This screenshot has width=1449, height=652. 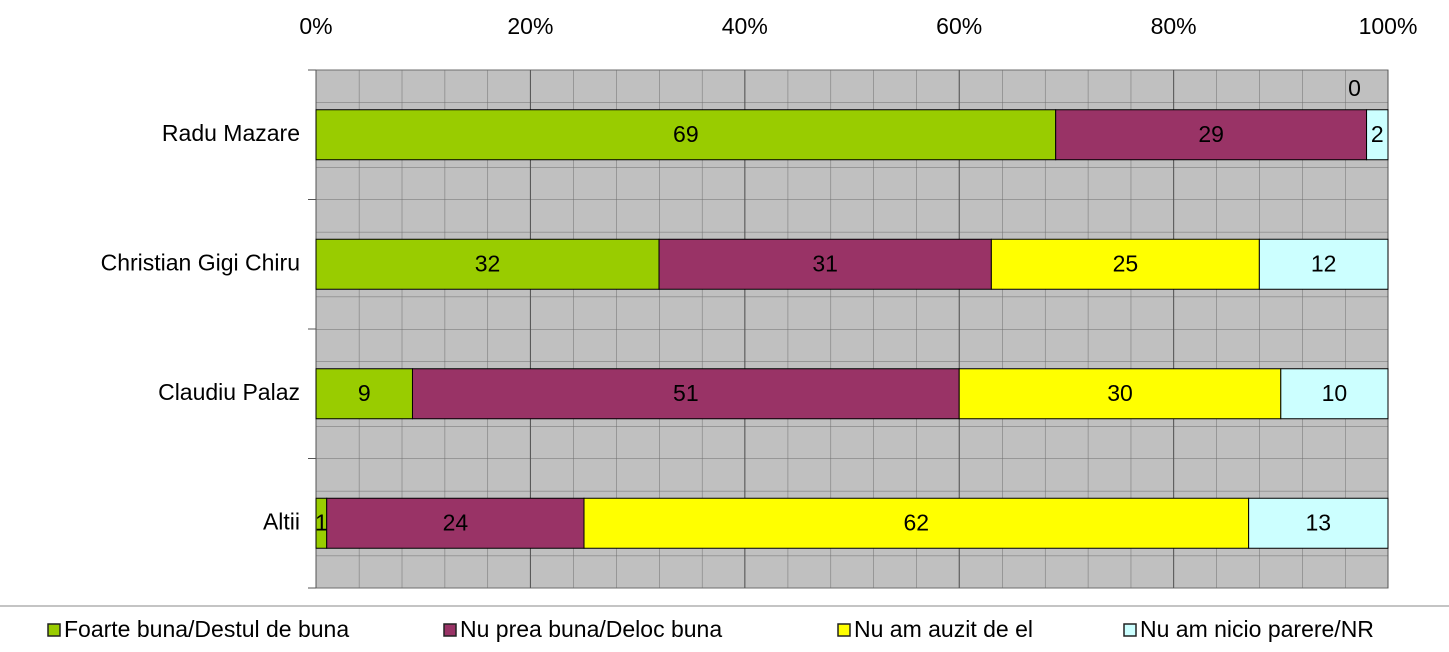 I want to click on legend-label: Nu am auzit de el, so click(x=943, y=629).